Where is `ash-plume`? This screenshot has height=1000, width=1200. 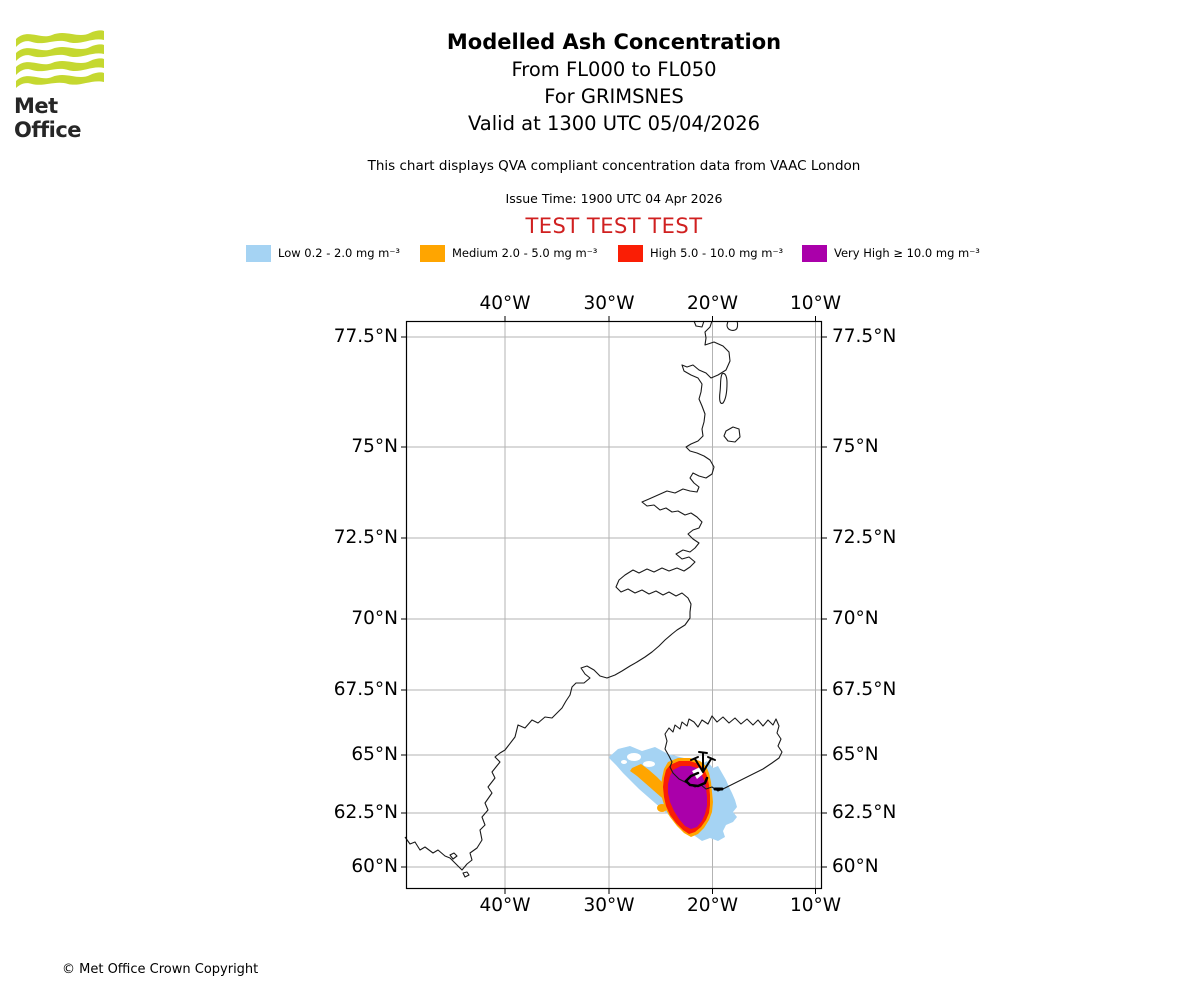 ash-plume is located at coordinates (673, 793).